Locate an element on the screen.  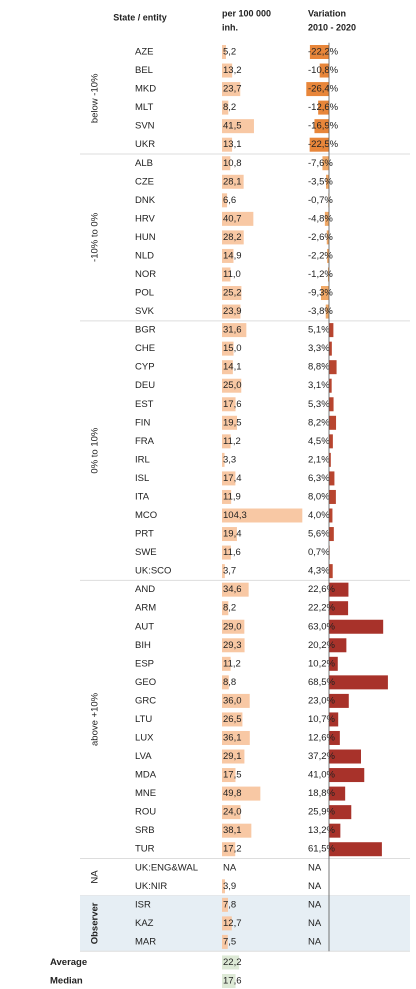
variation-label: -3,5% is located at coordinates (320, 181).